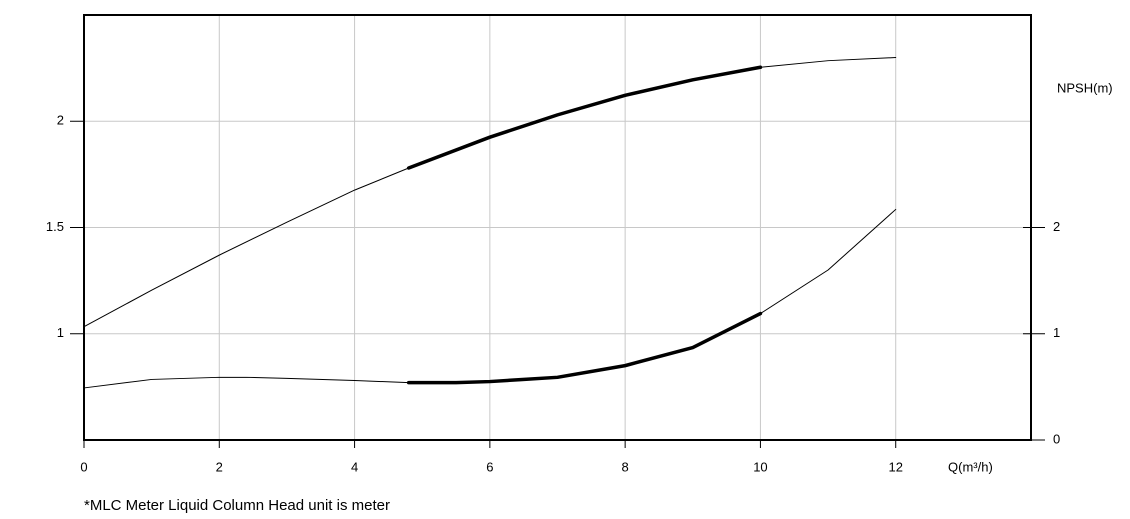  What do you see at coordinates (1056, 226) in the screenshot?
I see `y2-tick-label: 2` at bounding box center [1056, 226].